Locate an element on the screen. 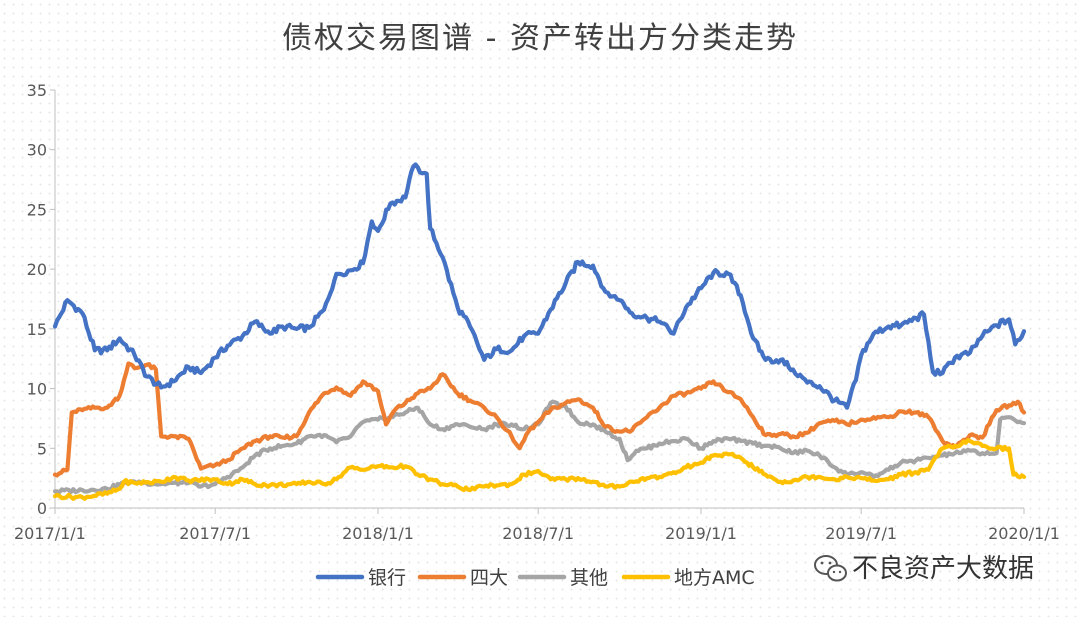  watermark: 不良资产大数据 is located at coordinates (924, 569).